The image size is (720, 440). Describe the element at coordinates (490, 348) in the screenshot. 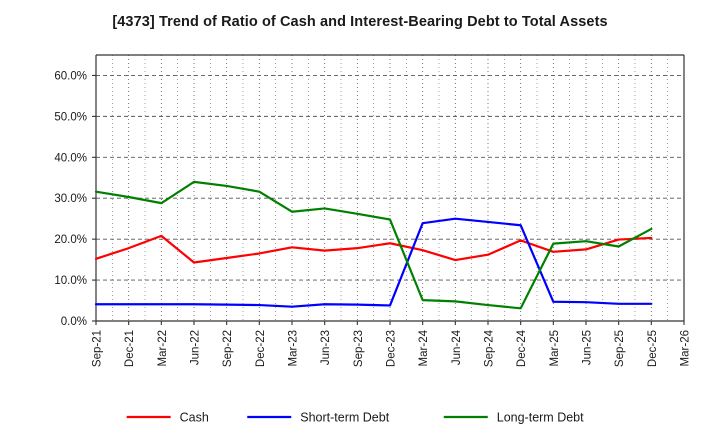

I see `x-axis-tick-label: Sep-24` at that location.